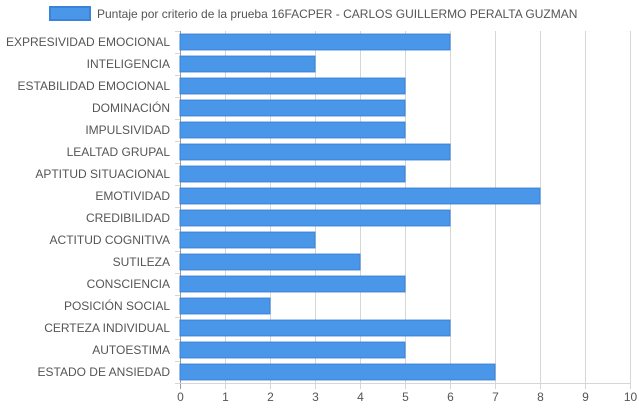  Describe the element at coordinates (450, 397) in the screenshot. I see `x-tick-label: 6` at that location.